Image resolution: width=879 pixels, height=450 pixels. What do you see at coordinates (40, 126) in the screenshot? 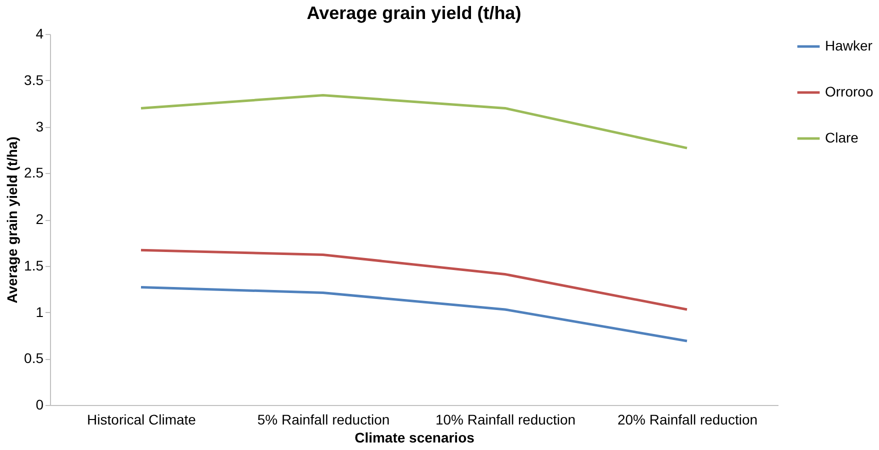
I see `y-tick-label: 3` at bounding box center [40, 126].